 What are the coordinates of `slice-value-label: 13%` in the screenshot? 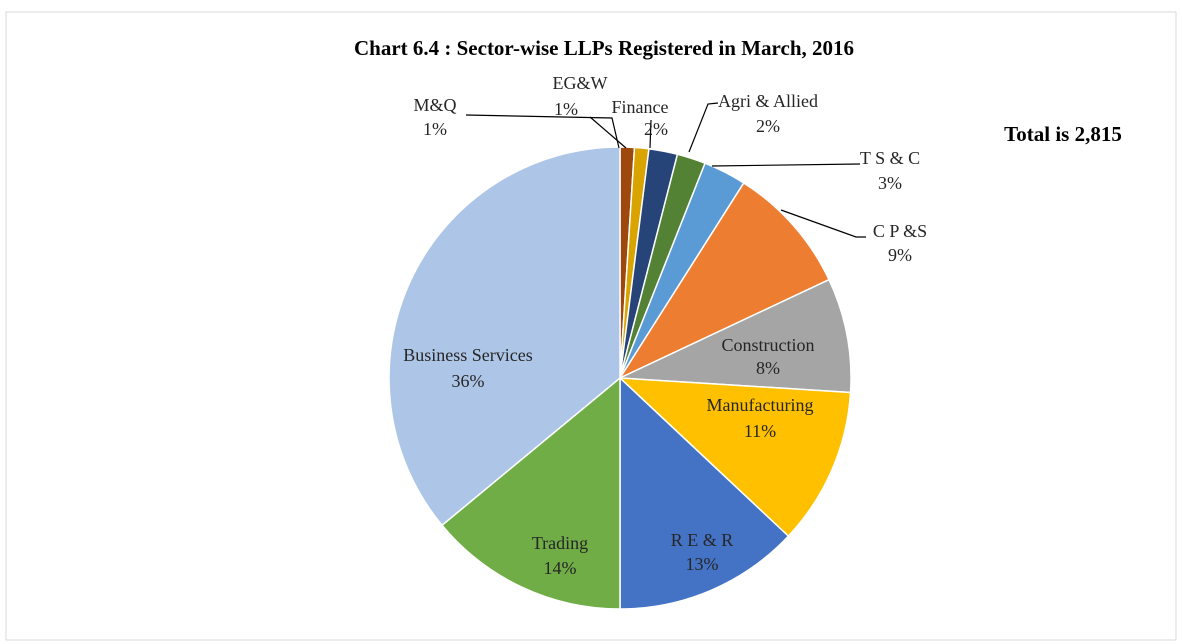 It's located at (702, 564).